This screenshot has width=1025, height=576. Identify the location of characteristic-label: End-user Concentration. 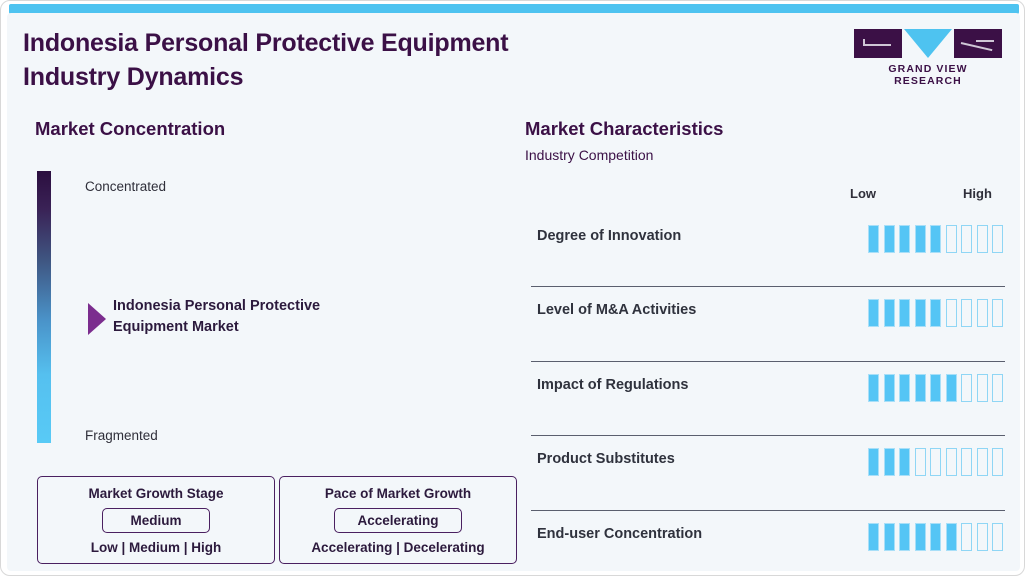
(620, 533).